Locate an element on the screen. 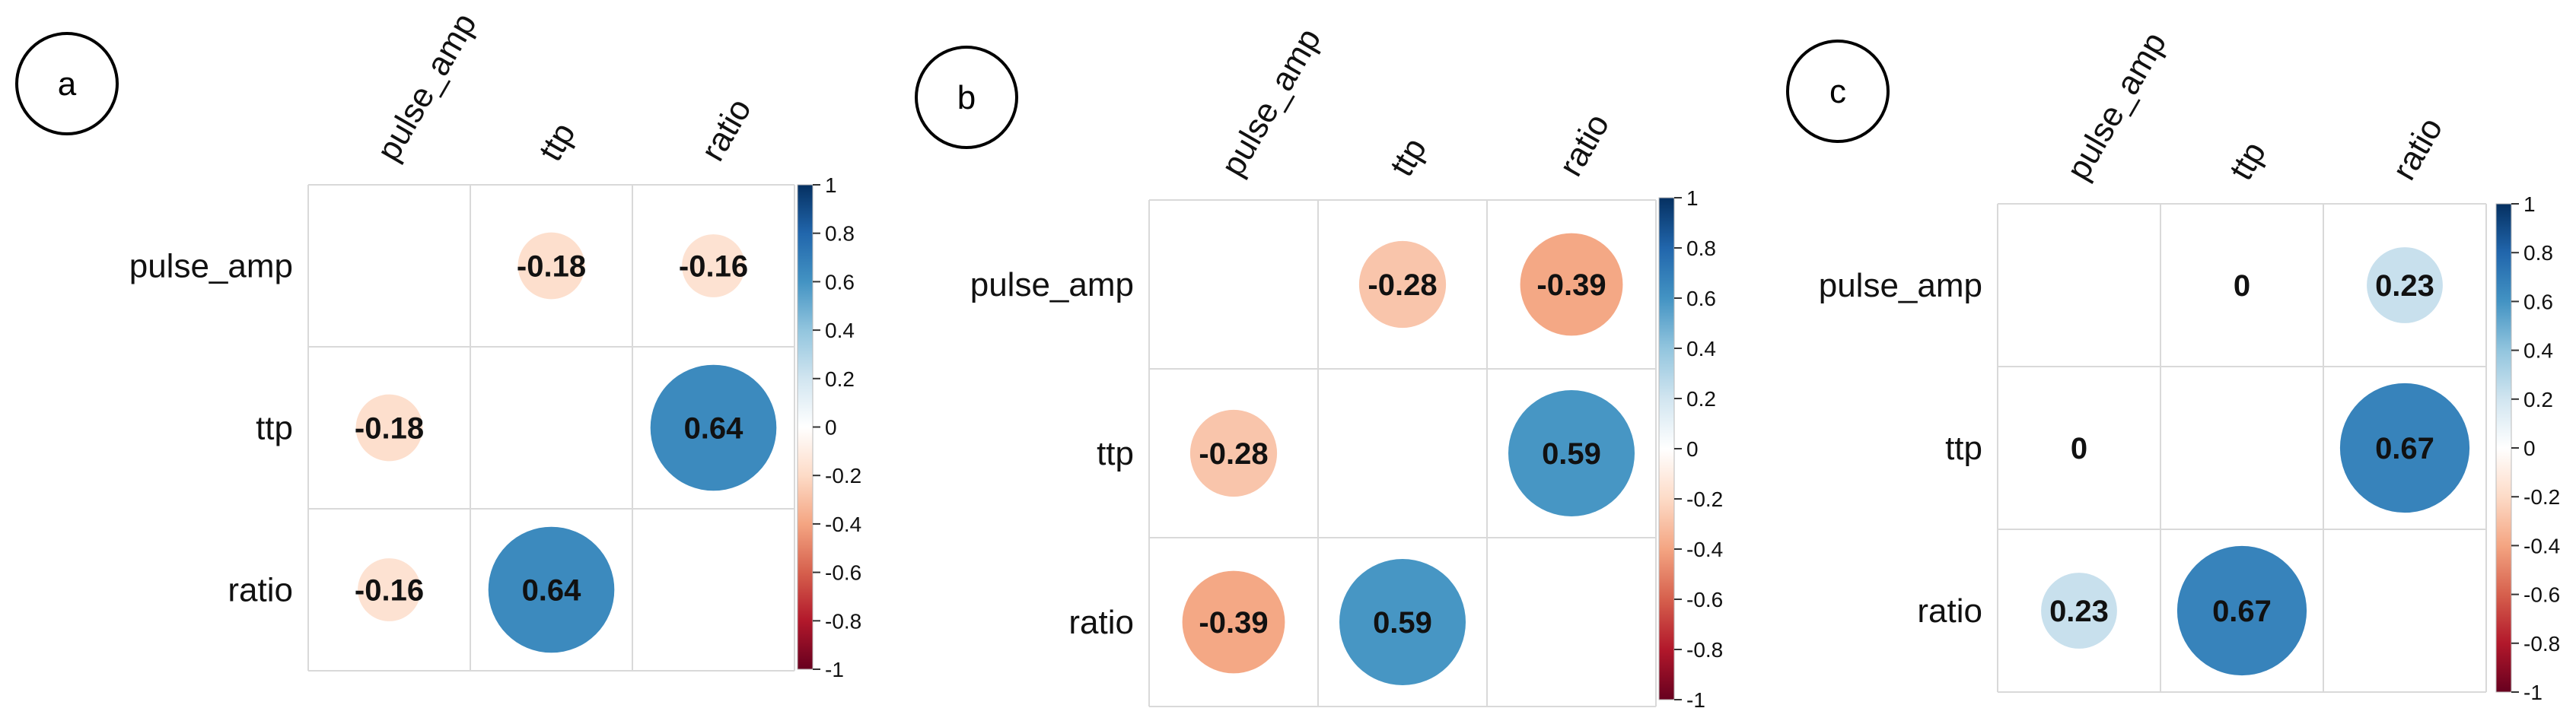 This screenshot has width=2576, height=724. panel-label: a is located at coordinates (67, 84).